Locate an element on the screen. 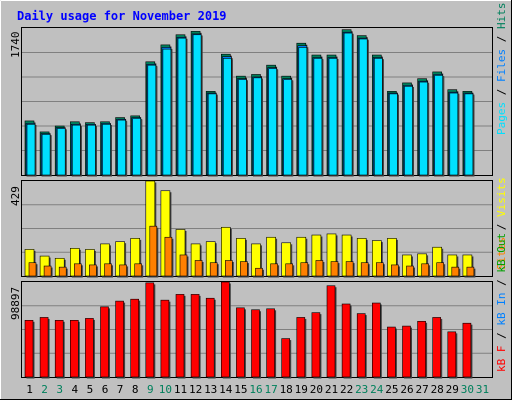 The height and width of the screenshot is (400, 512). middle-max-label: 429 is located at coordinates (15, 196).